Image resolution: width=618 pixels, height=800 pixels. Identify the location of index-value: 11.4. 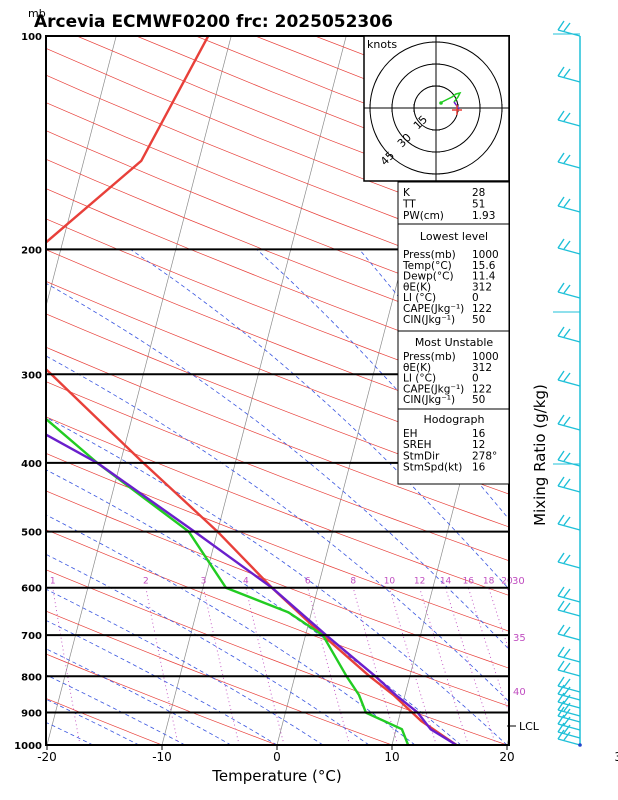
(484, 277).